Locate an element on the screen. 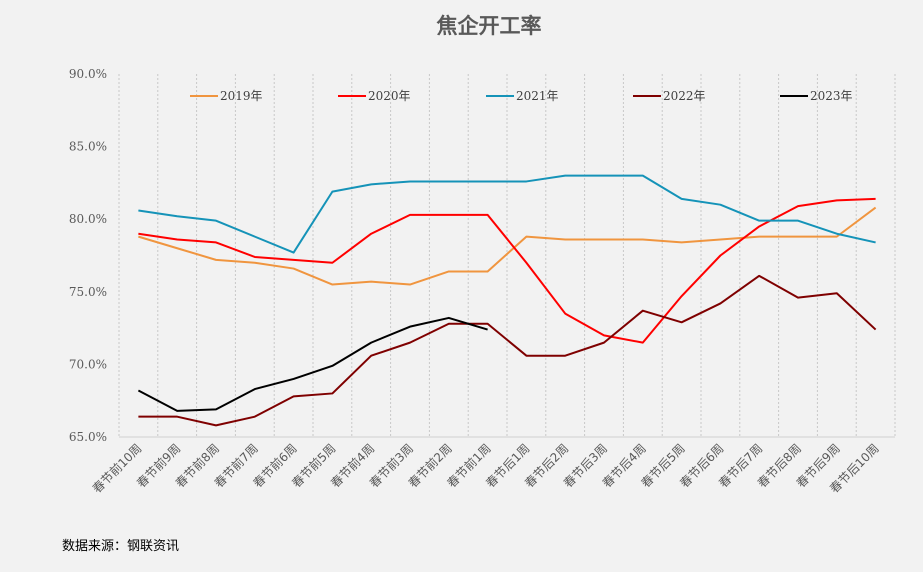 Image resolution: width=923 pixels, height=572 pixels. y-tick-label: 80.0% is located at coordinates (88, 219).